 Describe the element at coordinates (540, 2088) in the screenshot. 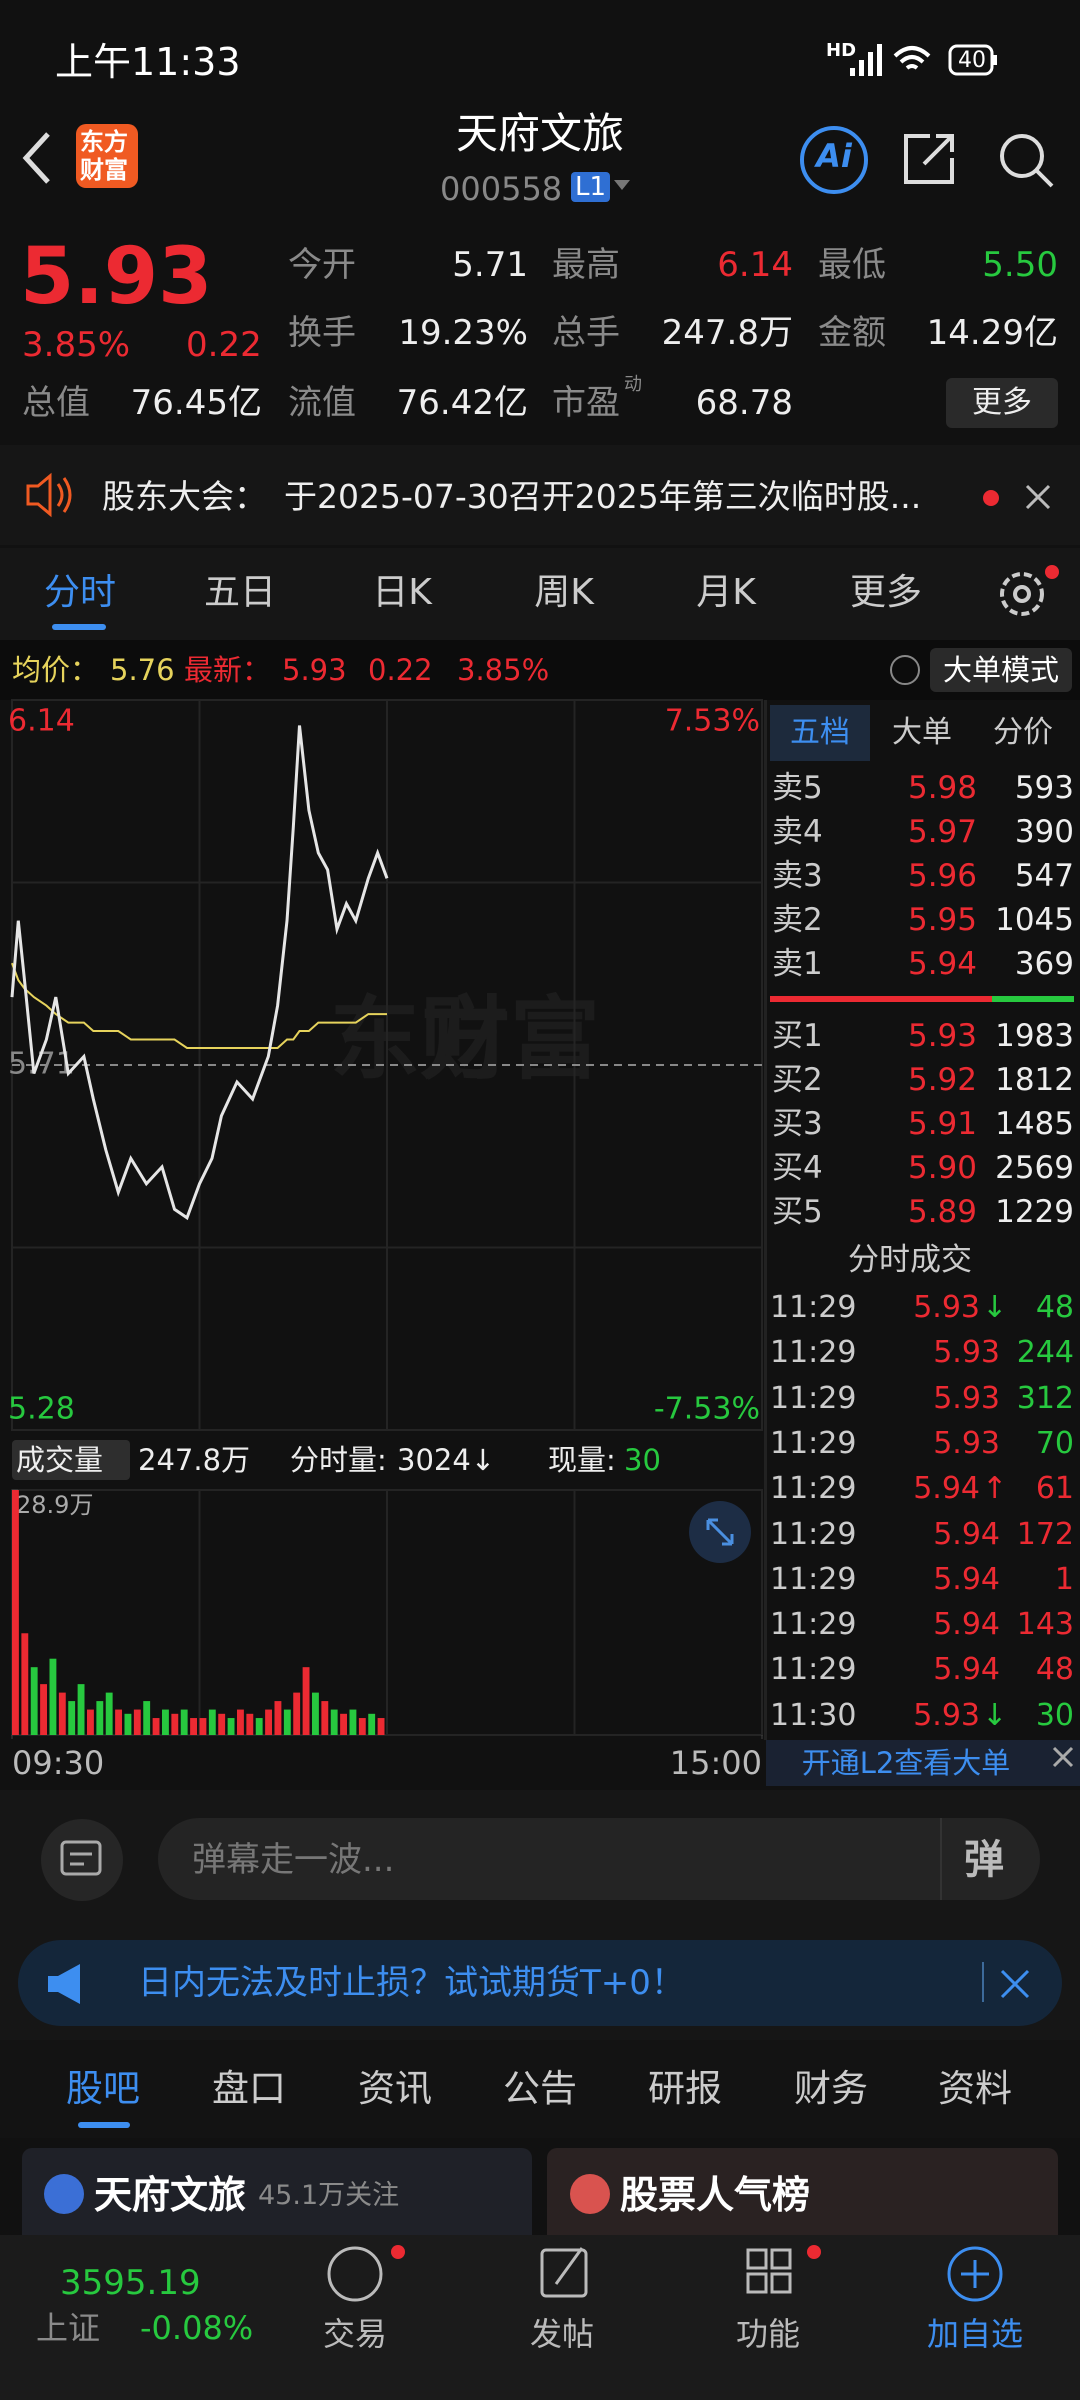

I see `section-tab: 公告` at that location.